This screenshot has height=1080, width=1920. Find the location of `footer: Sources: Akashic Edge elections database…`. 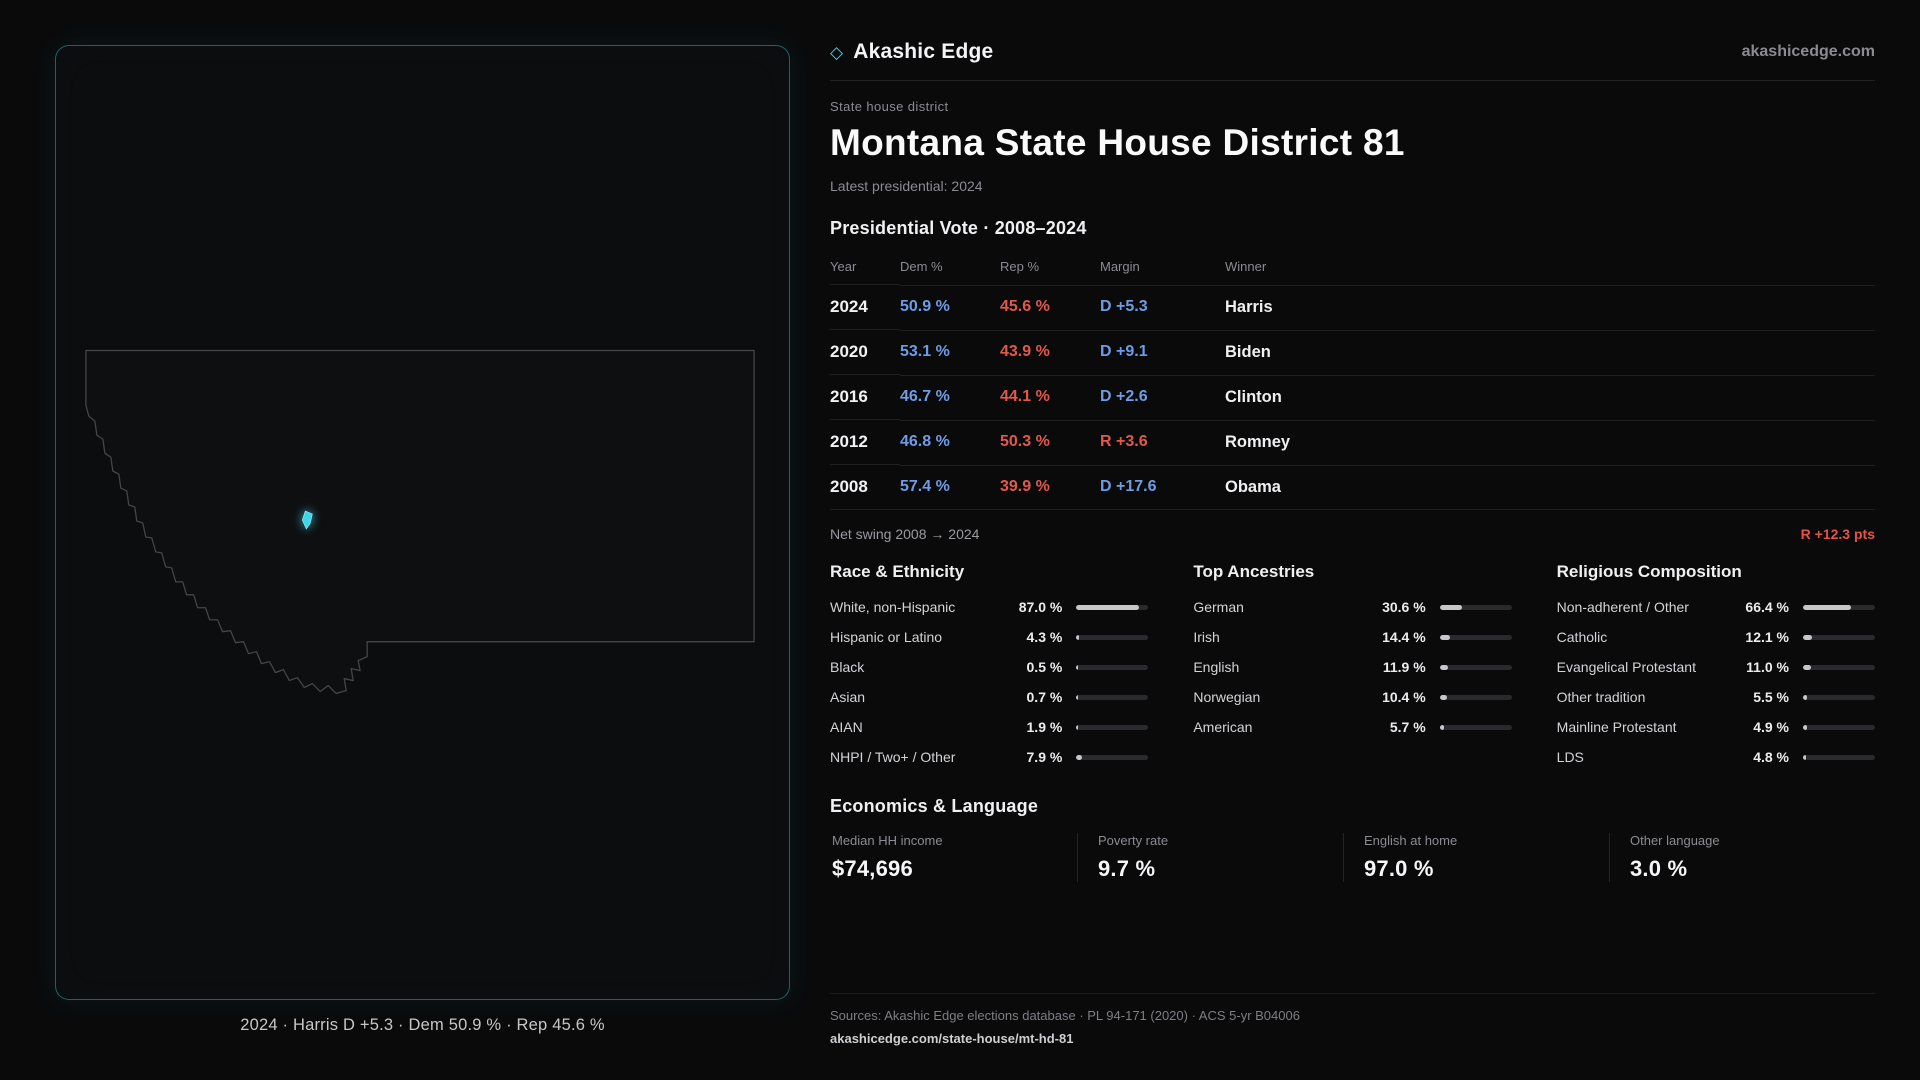

footer: Sources: Akashic Edge elections database… is located at coordinates (1352, 1019).